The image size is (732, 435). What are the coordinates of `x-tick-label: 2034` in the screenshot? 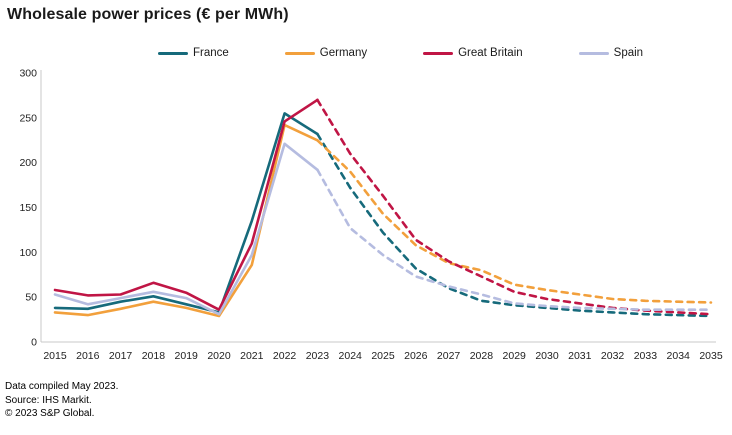 It's located at (679, 356).